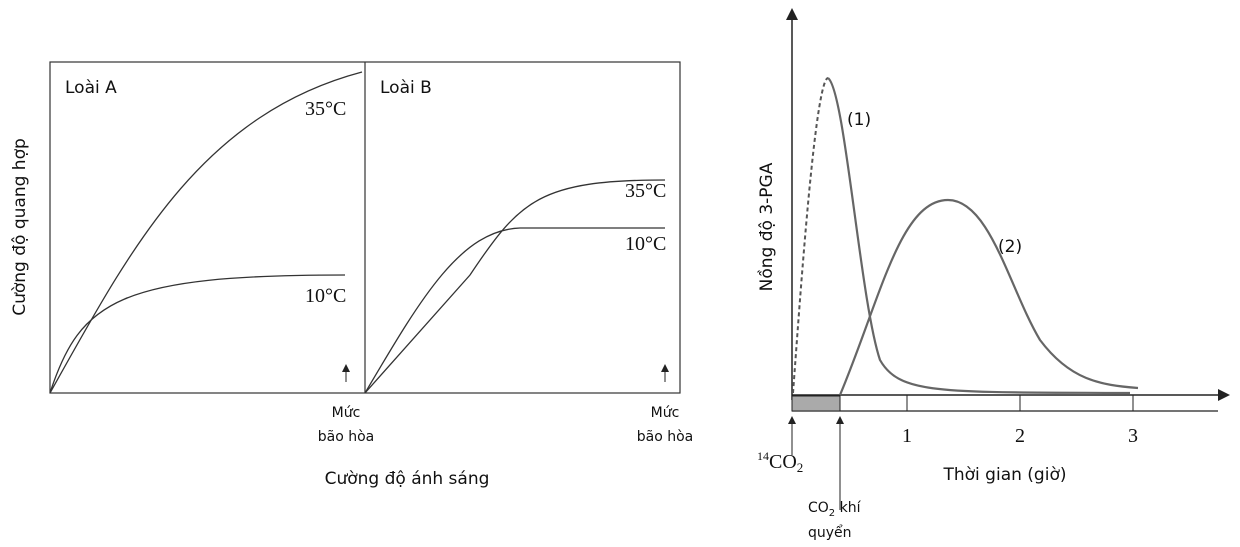  What do you see at coordinates (848, 508) in the screenshot?
I see `rest: khí` at bounding box center [848, 508].